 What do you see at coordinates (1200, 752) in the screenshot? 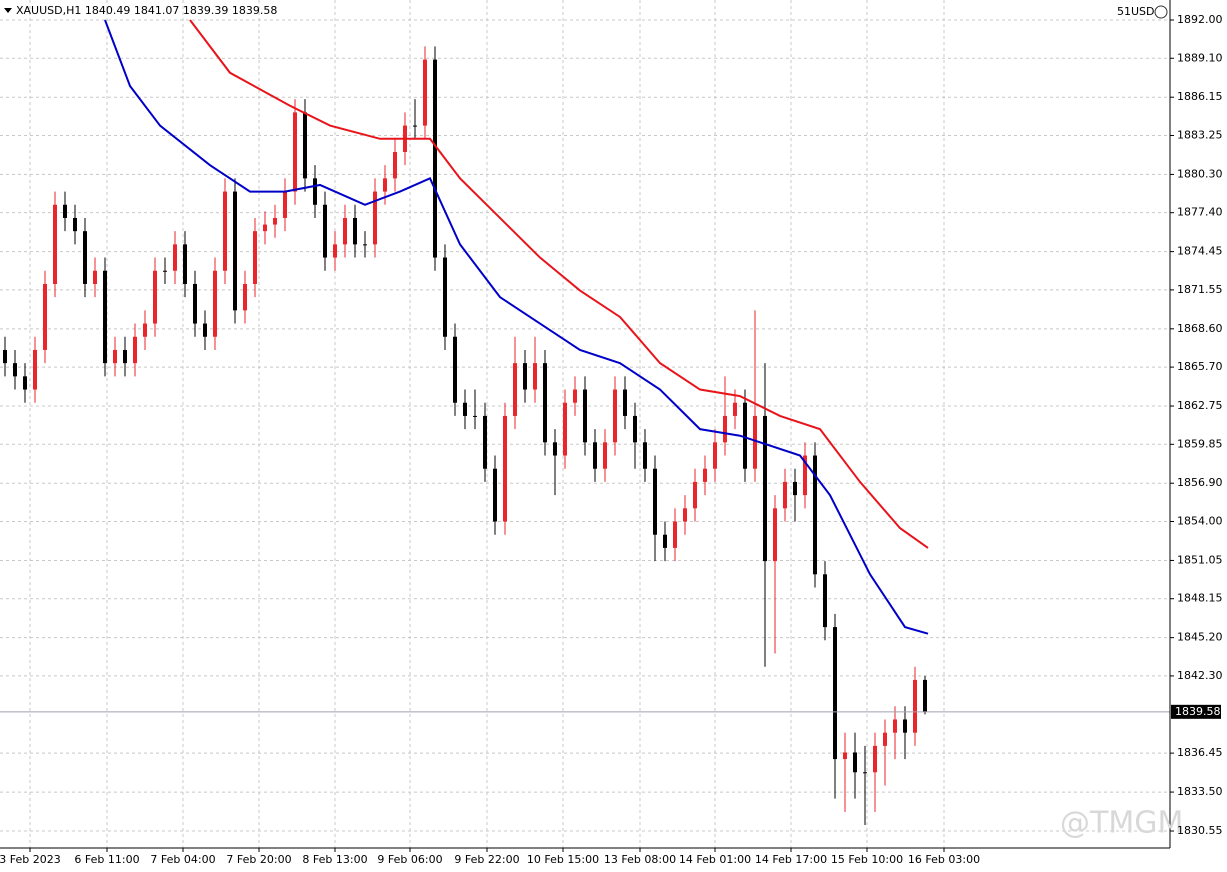
I see `y-tick-label: 1836.45` at bounding box center [1200, 752].